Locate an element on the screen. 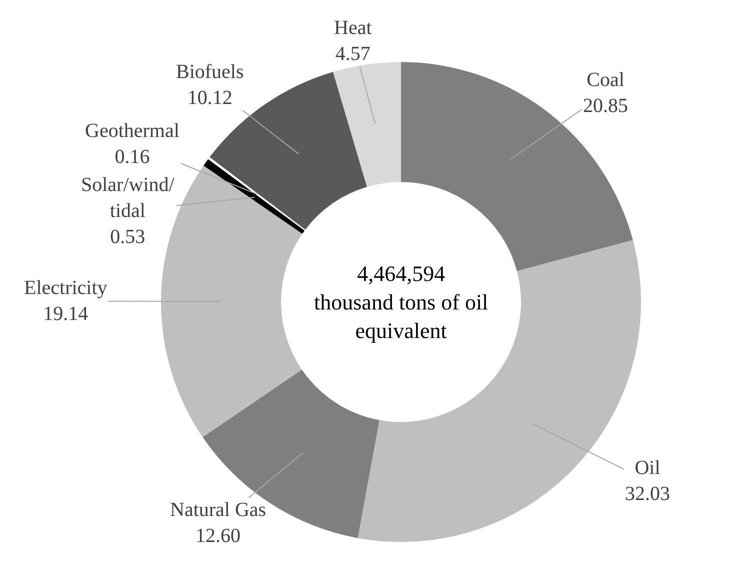 Image resolution: width=732 pixels, height=569 pixels. data-label: 4.57 is located at coordinates (352, 54).